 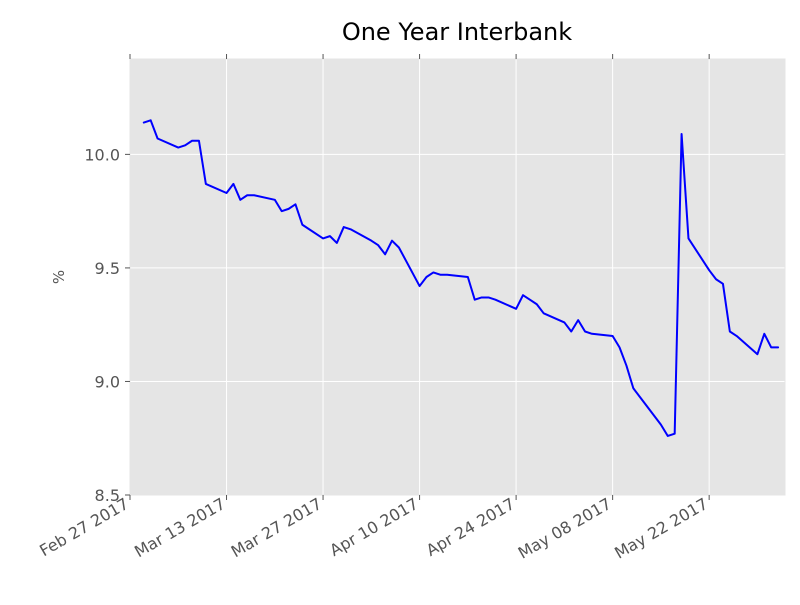 What do you see at coordinates (470, 527) in the screenshot?
I see `x-tick-label: Apr 24 2017` at bounding box center [470, 527].